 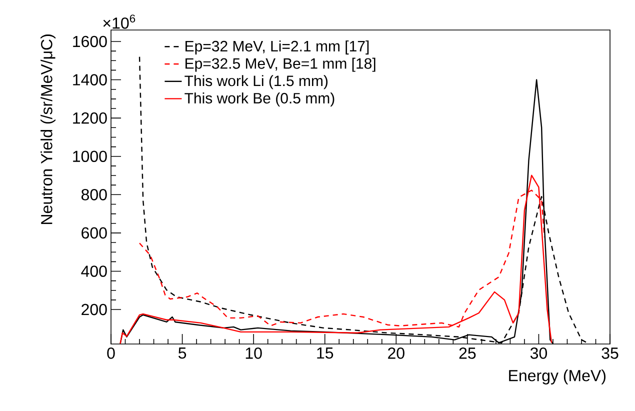 What do you see at coordinates (557, 377) in the screenshot?
I see `x-axis-title: Energy (MeV)` at bounding box center [557, 377].